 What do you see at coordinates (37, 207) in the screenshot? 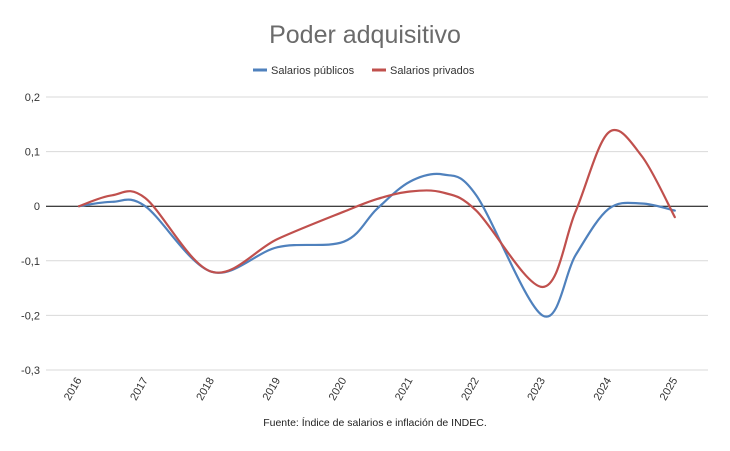
I see `y-tick-label: 0` at bounding box center [37, 207].